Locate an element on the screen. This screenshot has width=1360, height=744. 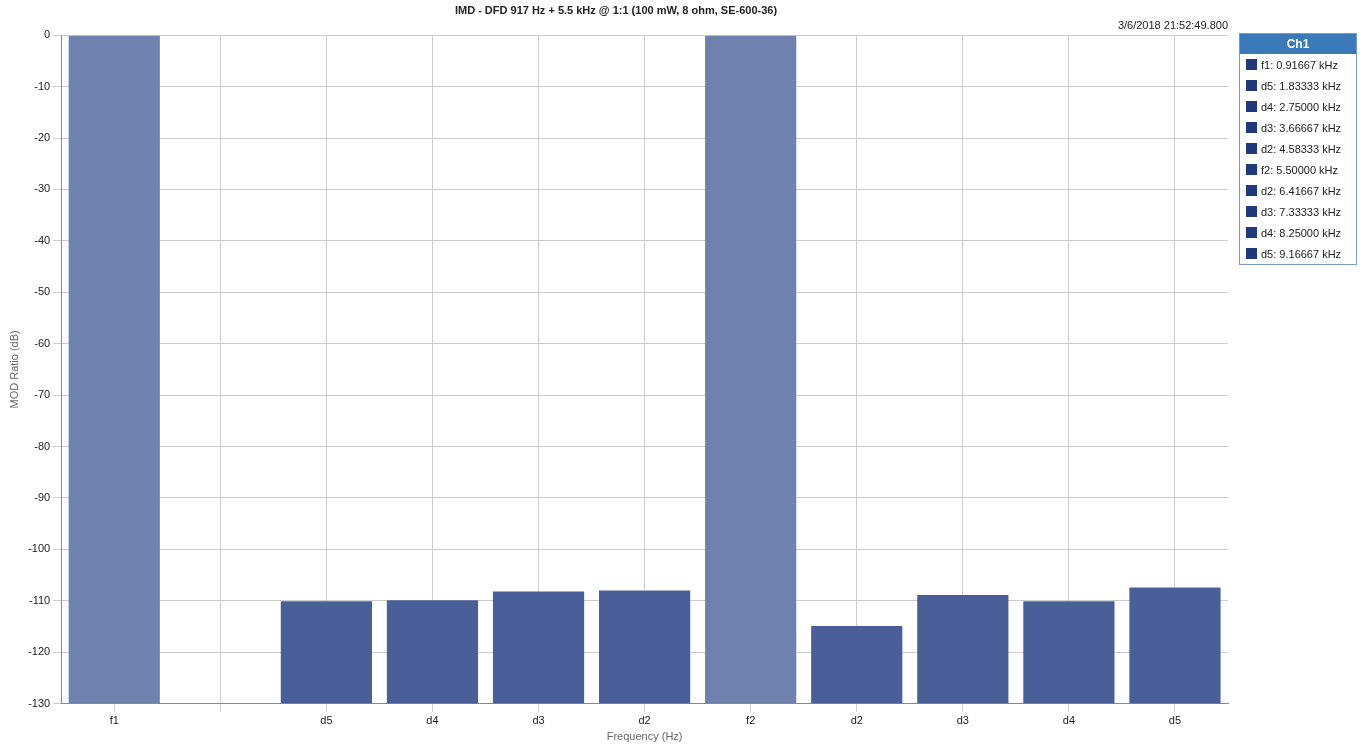
text: d4: 8.25000 kHz is located at coordinates (1301, 232).